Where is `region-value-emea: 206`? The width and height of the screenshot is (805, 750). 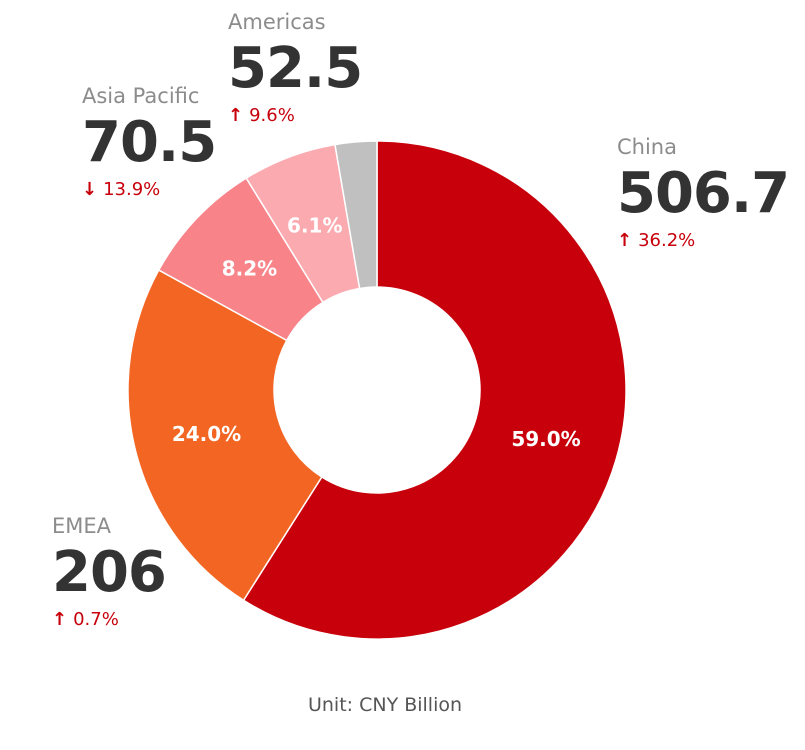
region-value-emea: 206 is located at coordinates (109, 572).